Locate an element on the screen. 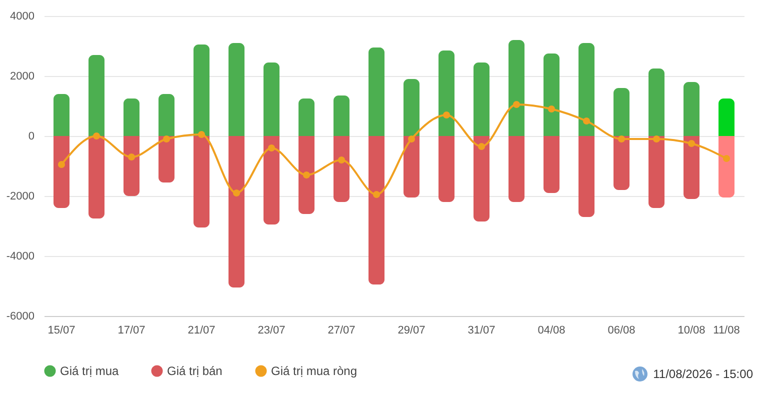  x-tick-label: 06/08 is located at coordinates (622, 330).